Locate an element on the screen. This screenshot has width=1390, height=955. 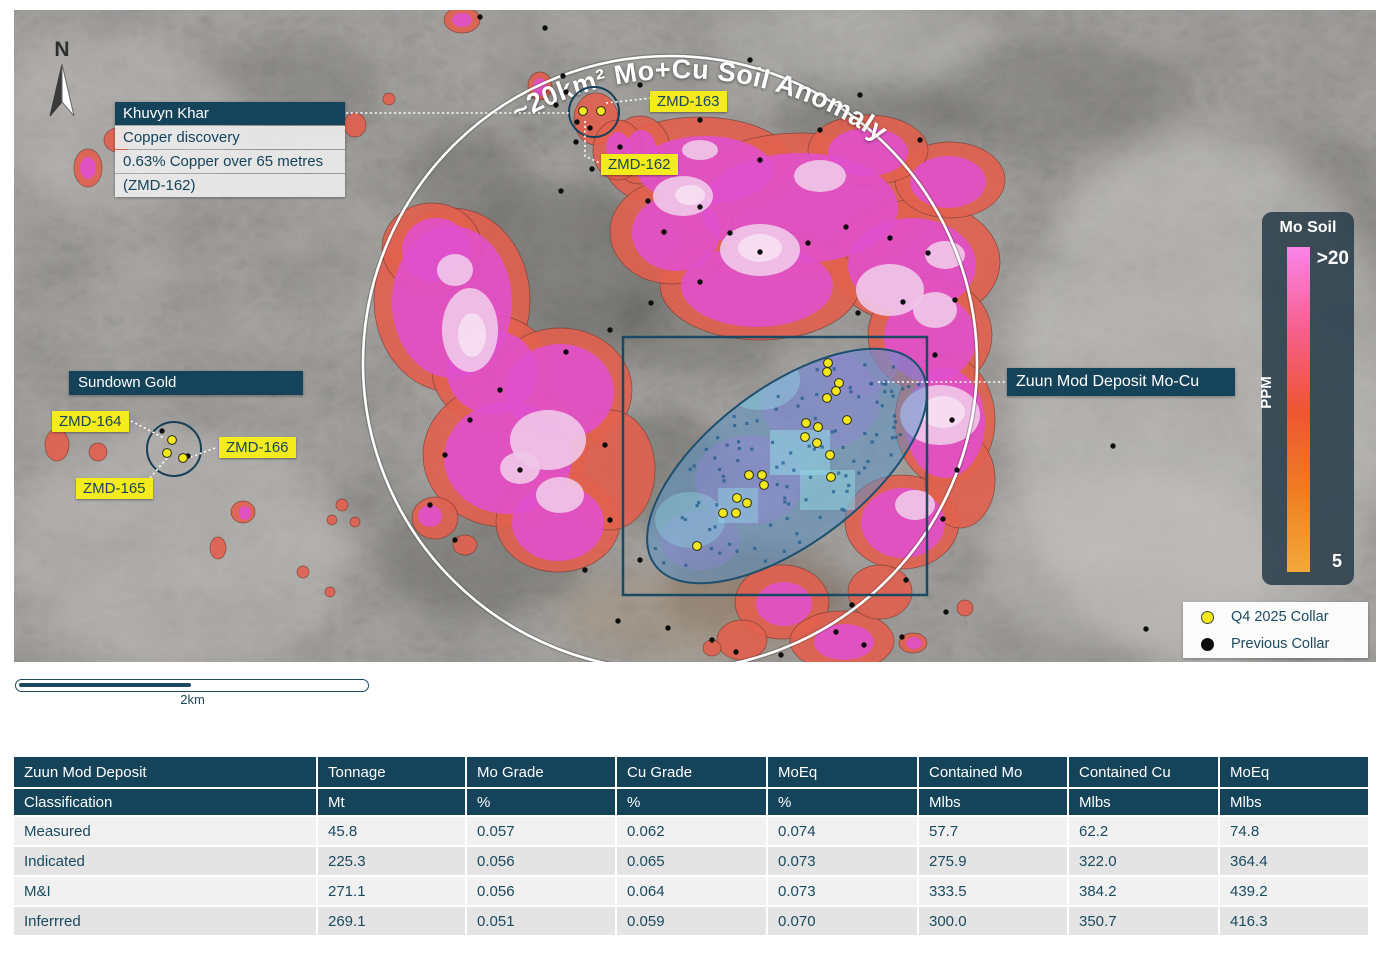
table-cell: 0.065 is located at coordinates (691, 861).